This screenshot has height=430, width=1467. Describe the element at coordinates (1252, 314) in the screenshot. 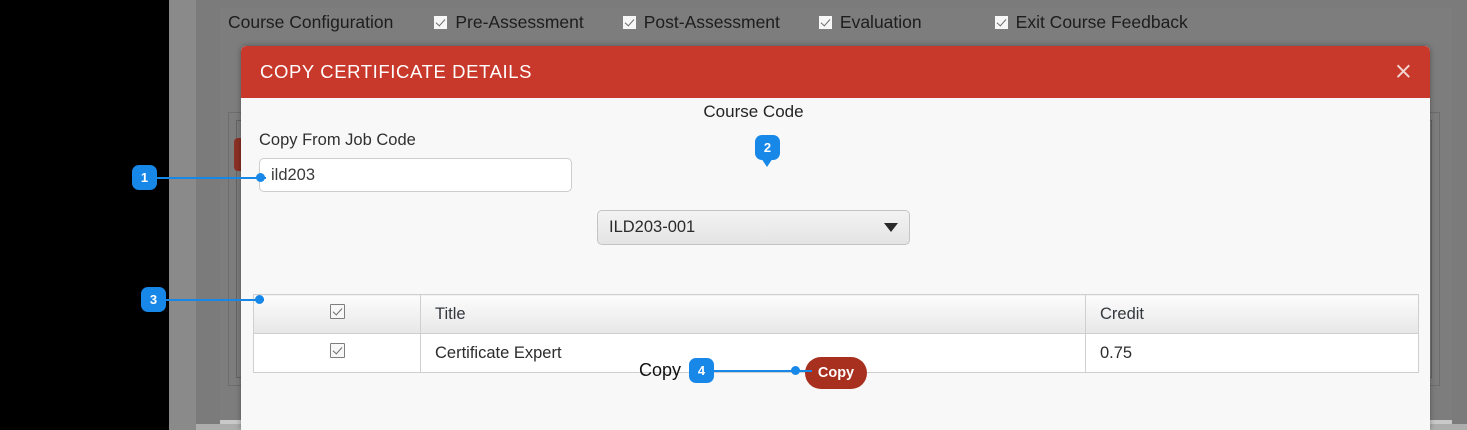

I see `table-header-credit: Credit` at that location.